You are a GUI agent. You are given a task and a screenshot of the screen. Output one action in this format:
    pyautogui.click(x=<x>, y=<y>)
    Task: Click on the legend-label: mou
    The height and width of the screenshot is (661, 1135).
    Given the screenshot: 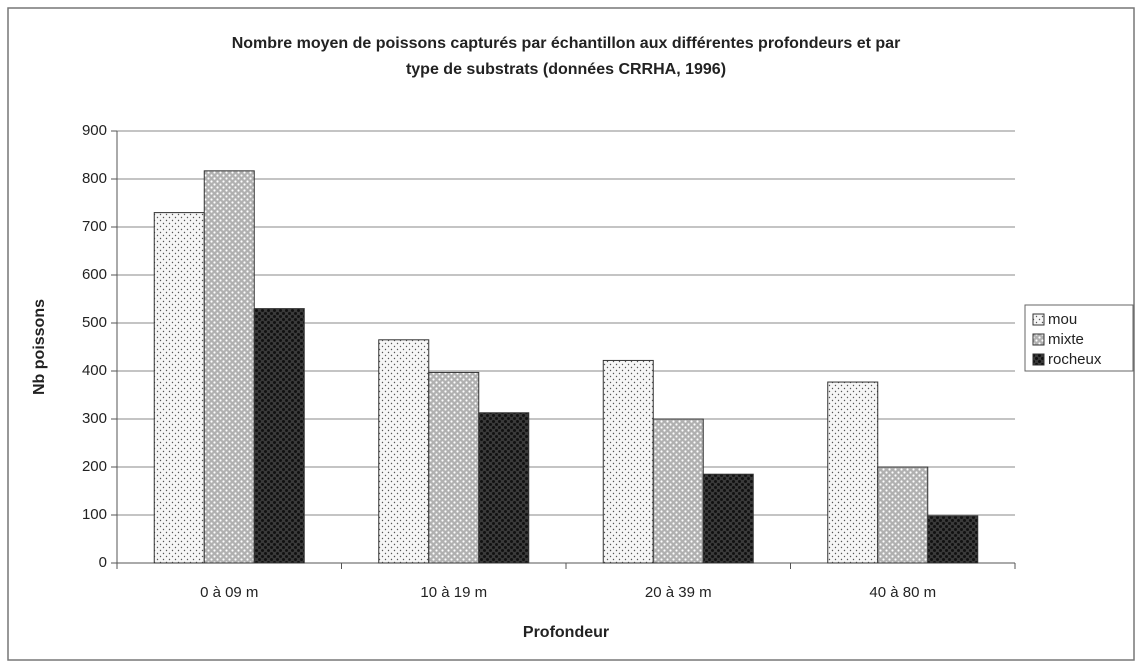 What is the action you would take?
    pyautogui.click(x=1062, y=319)
    